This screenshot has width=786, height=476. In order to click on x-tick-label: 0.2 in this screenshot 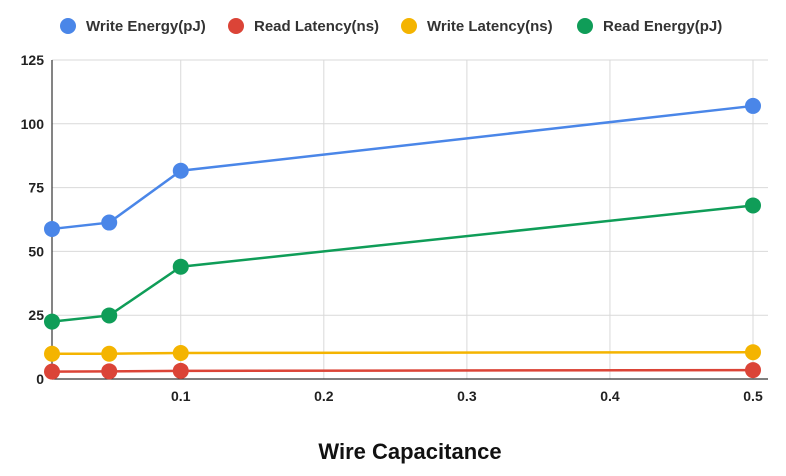, I will do `click(324, 396)`.